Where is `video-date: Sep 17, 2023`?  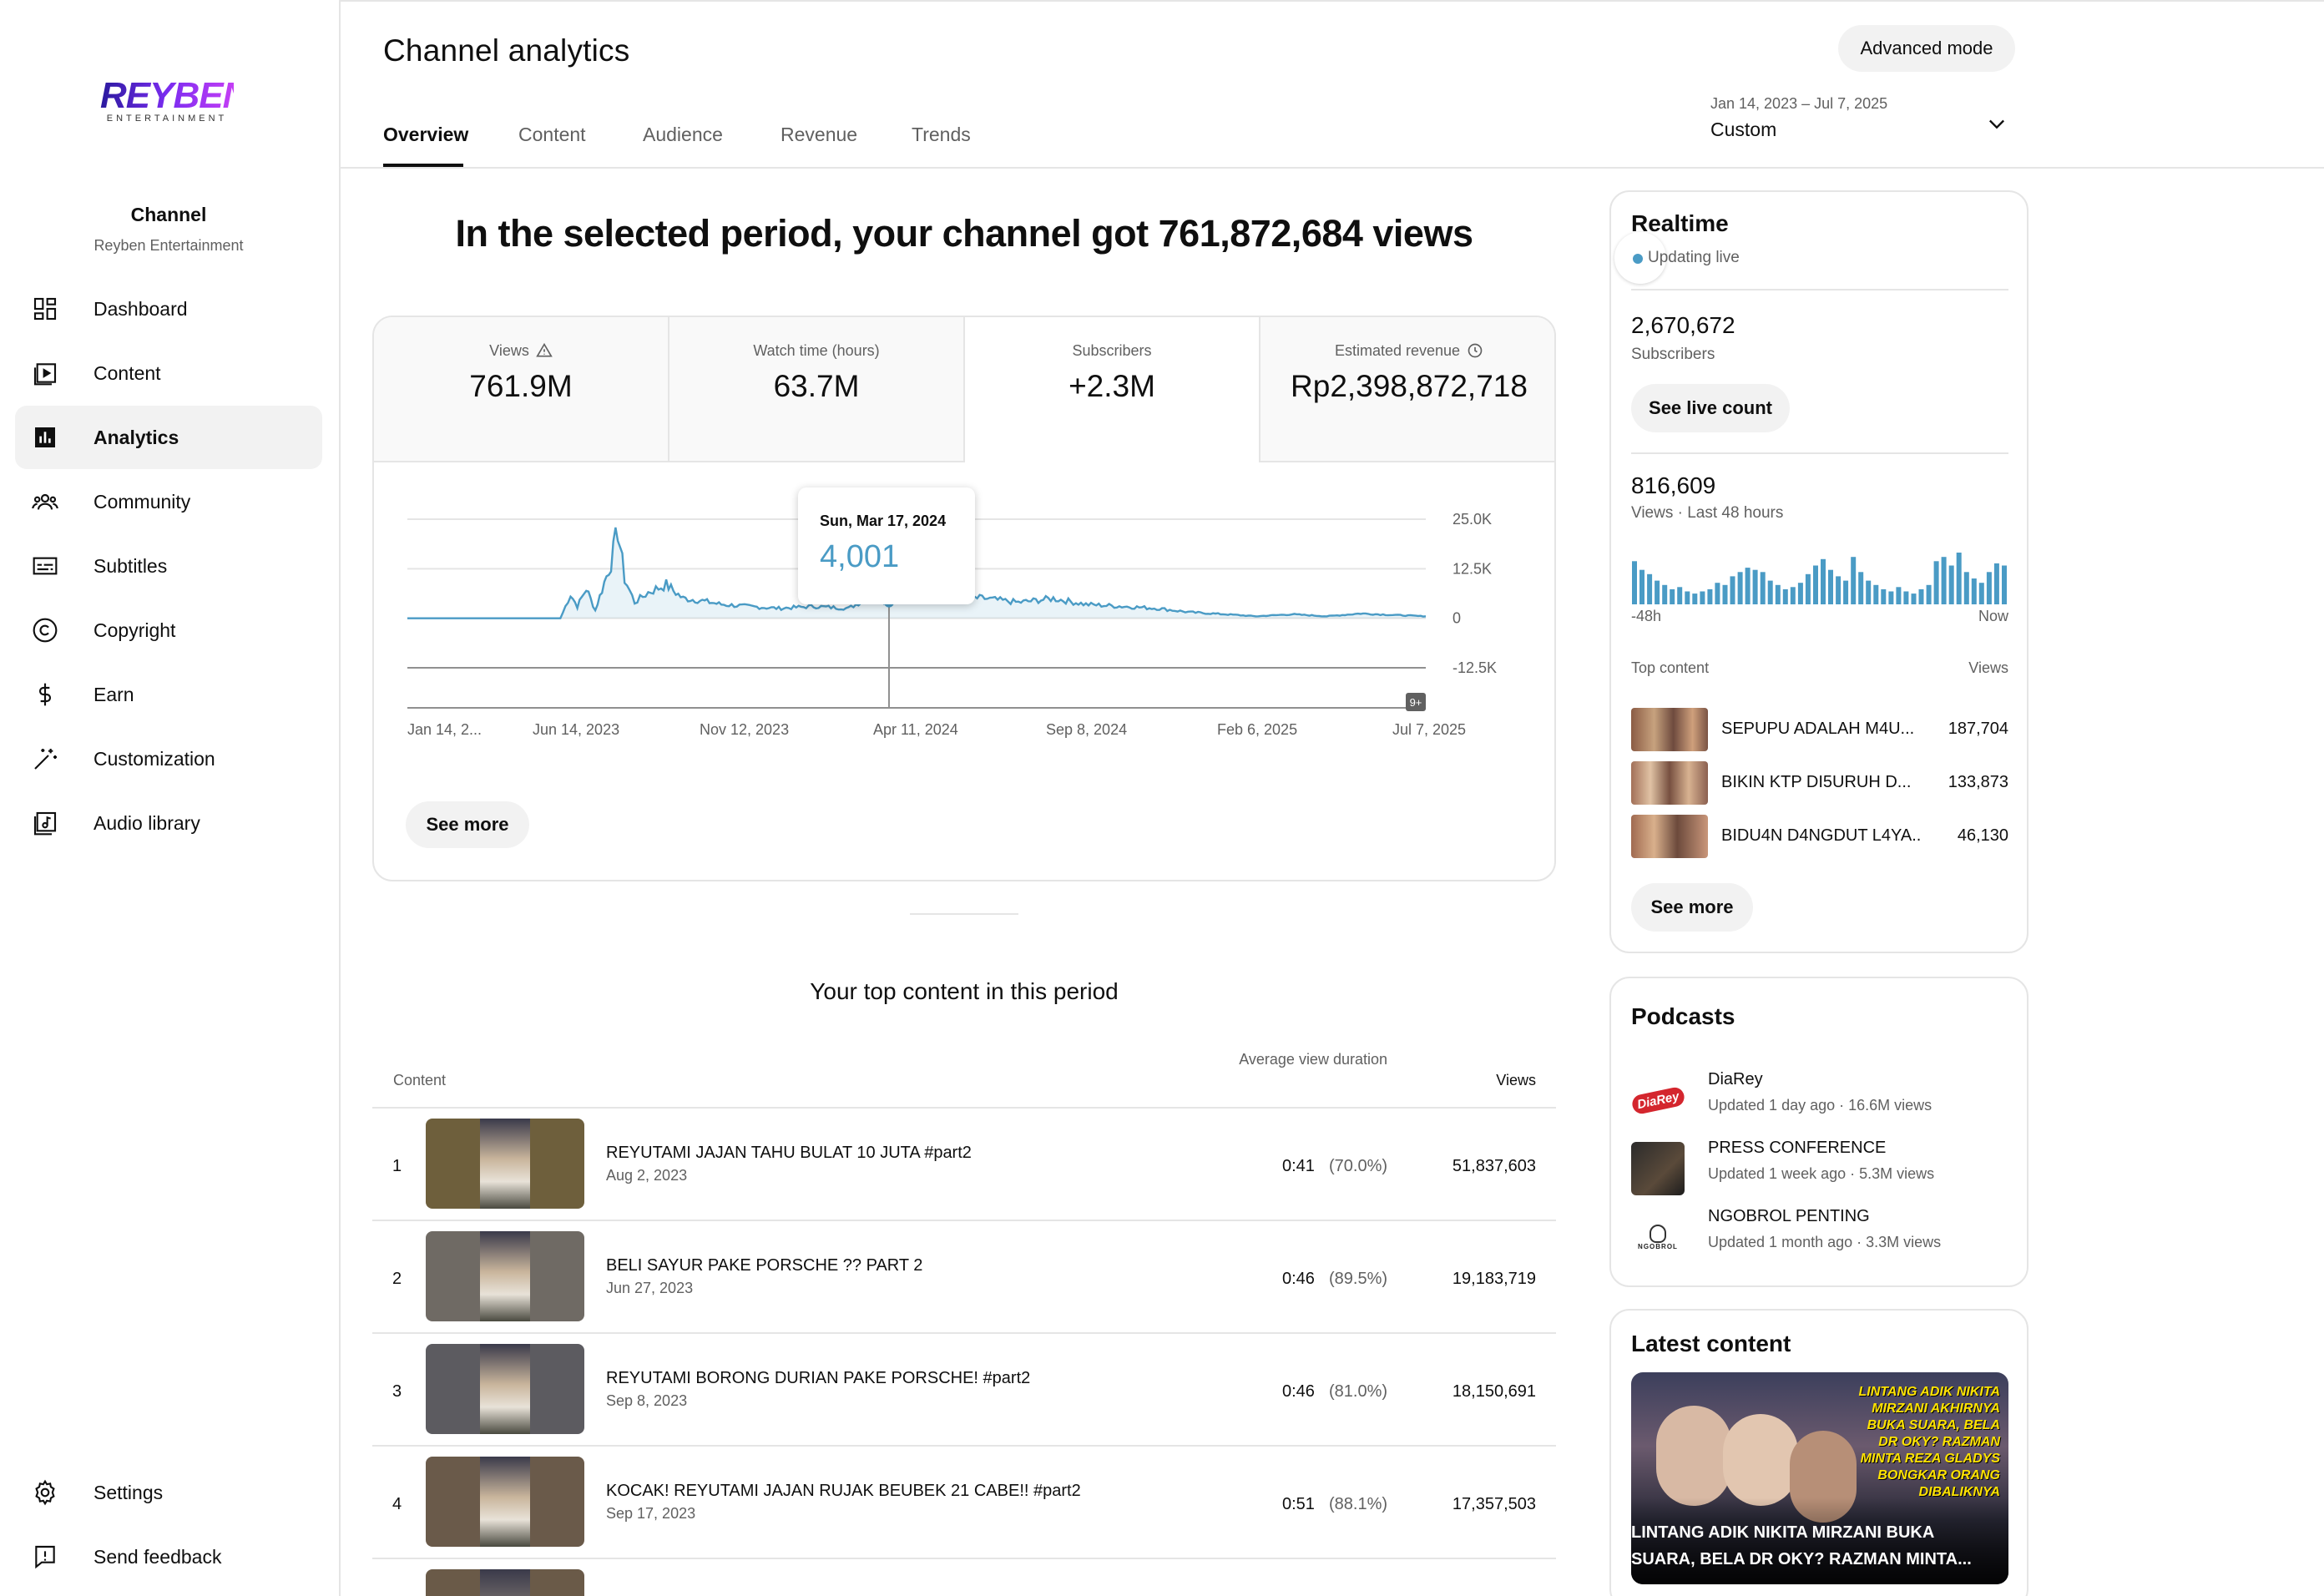
video-date: Sep 17, 2023 is located at coordinates (651, 1513).